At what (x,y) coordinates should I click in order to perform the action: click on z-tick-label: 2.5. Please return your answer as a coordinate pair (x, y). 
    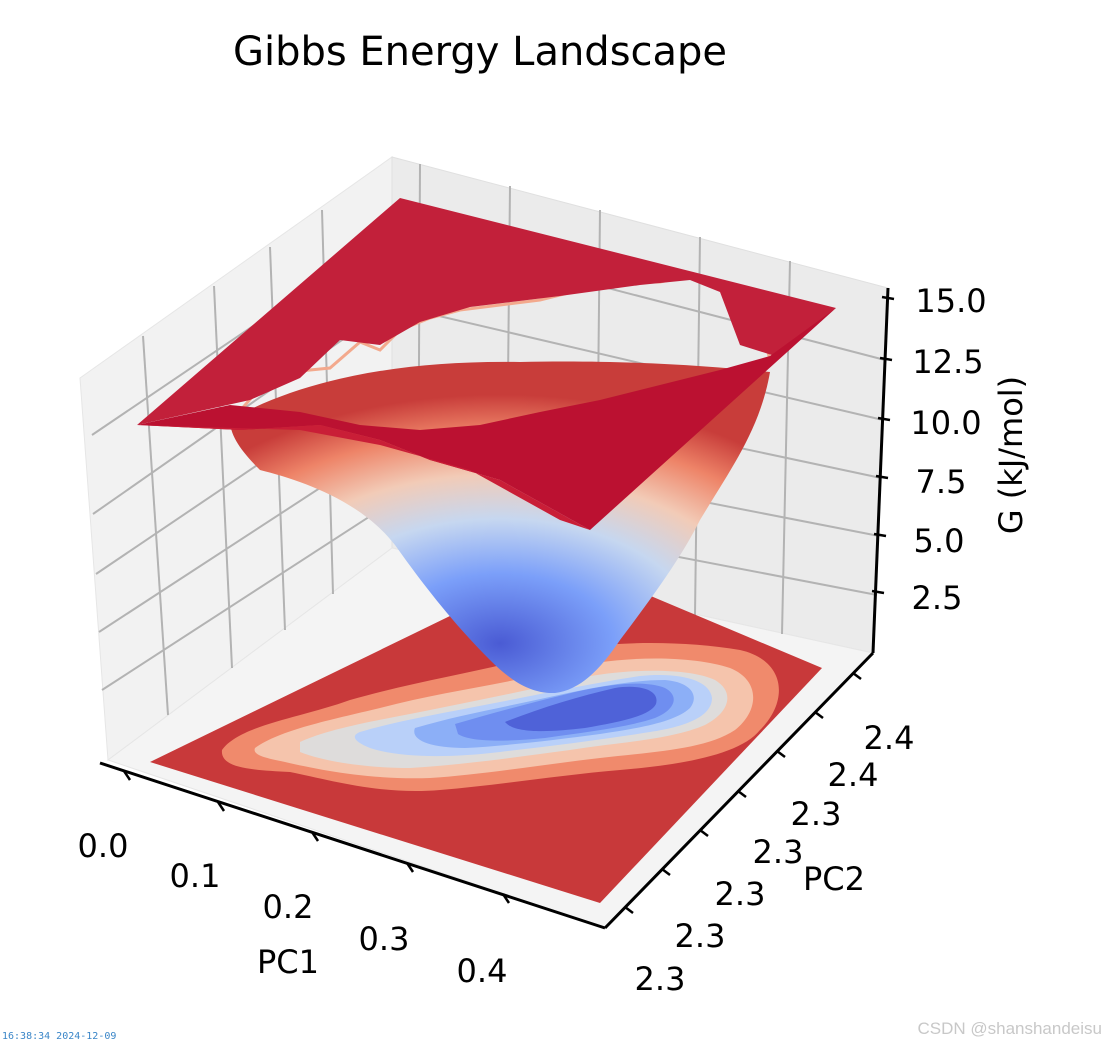
    Looking at the image, I should click on (937, 598).